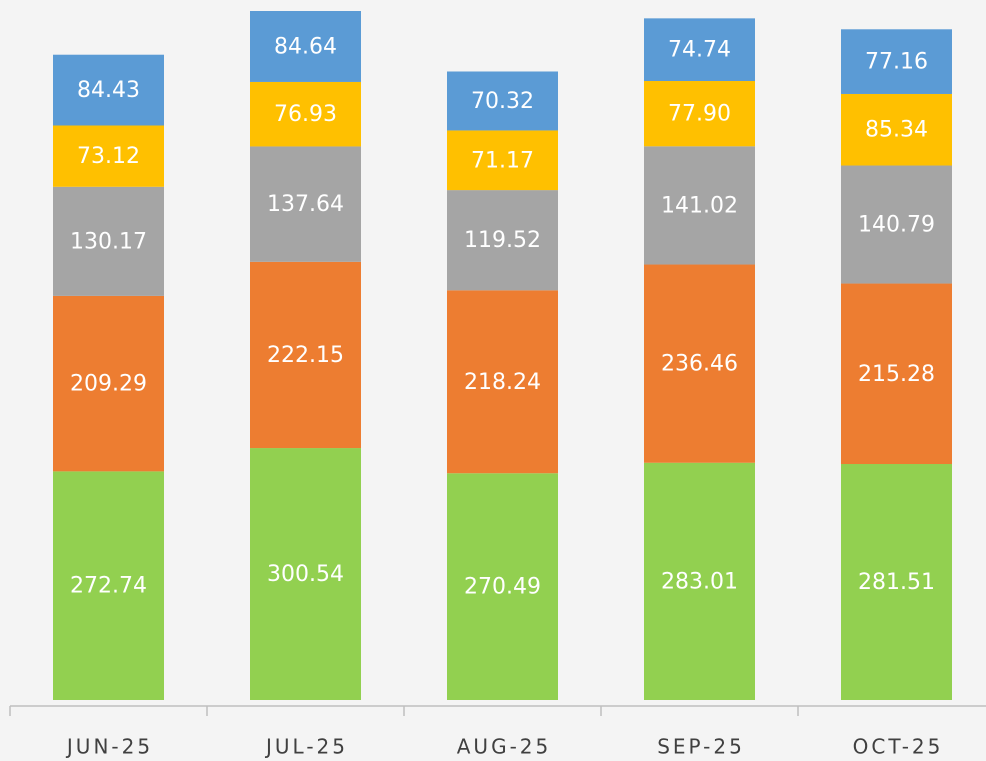 This screenshot has height=761, width=986. I want to click on data-label: 218.24, so click(502, 382).